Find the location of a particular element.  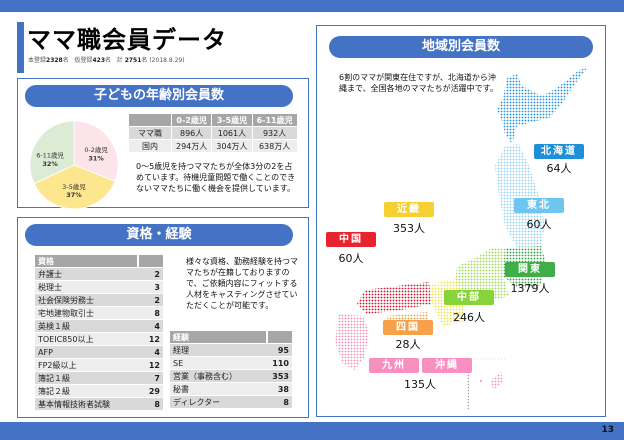

pie-label-3-5: 3-5歳児 is located at coordinates (74, 186).